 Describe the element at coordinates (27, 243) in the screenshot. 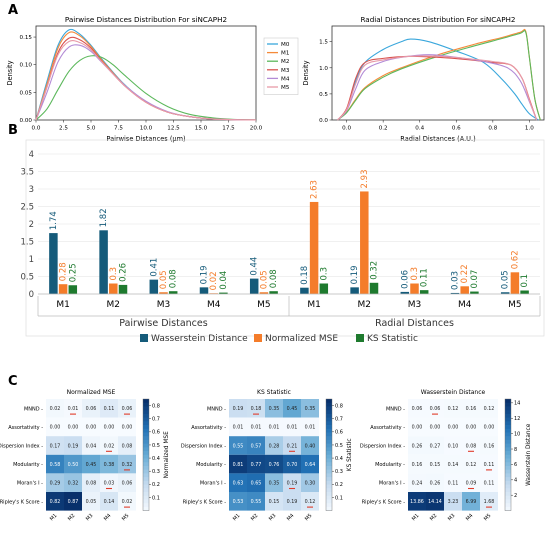

I see `bar-ytick-label: 1.5` at that location.